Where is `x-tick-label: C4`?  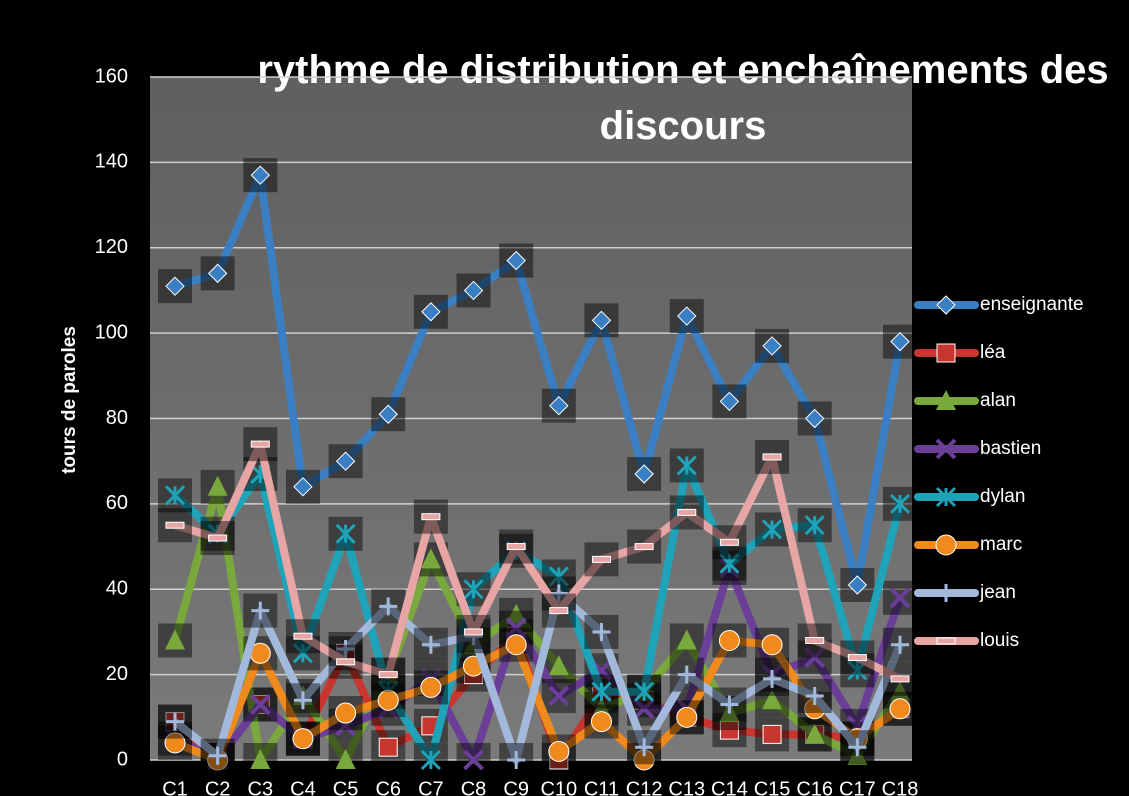 x-tick-label: C4 is located at coordinates (303, 787).